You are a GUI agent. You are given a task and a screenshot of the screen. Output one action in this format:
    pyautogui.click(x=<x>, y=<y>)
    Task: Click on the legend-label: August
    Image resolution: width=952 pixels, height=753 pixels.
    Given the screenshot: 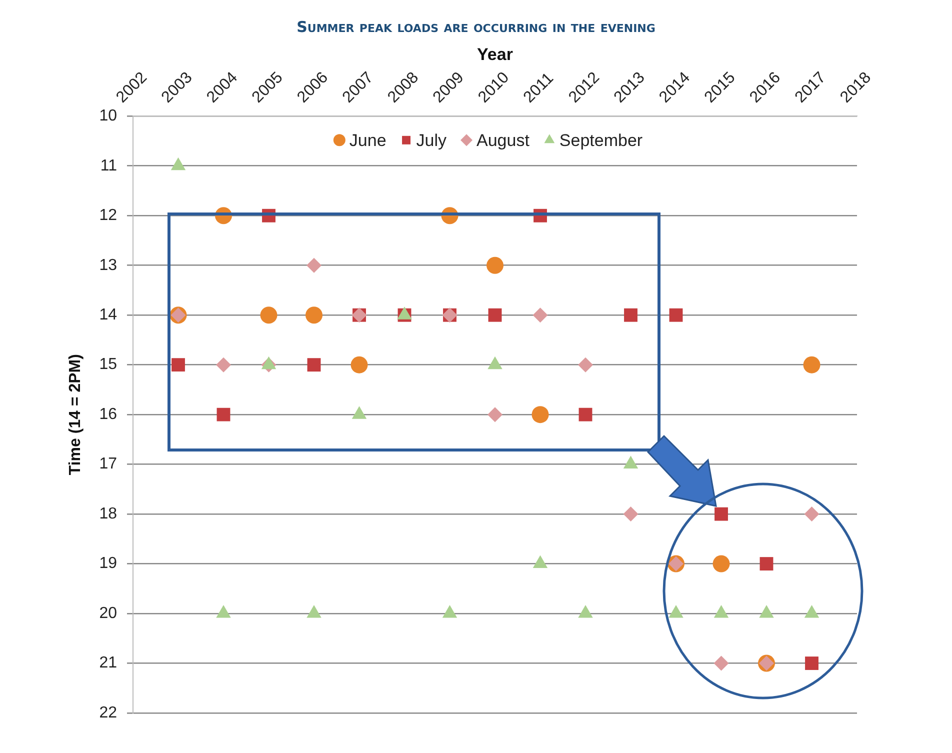 What is the action you would take?
    pyautogui.click(x=503, y=140)
    